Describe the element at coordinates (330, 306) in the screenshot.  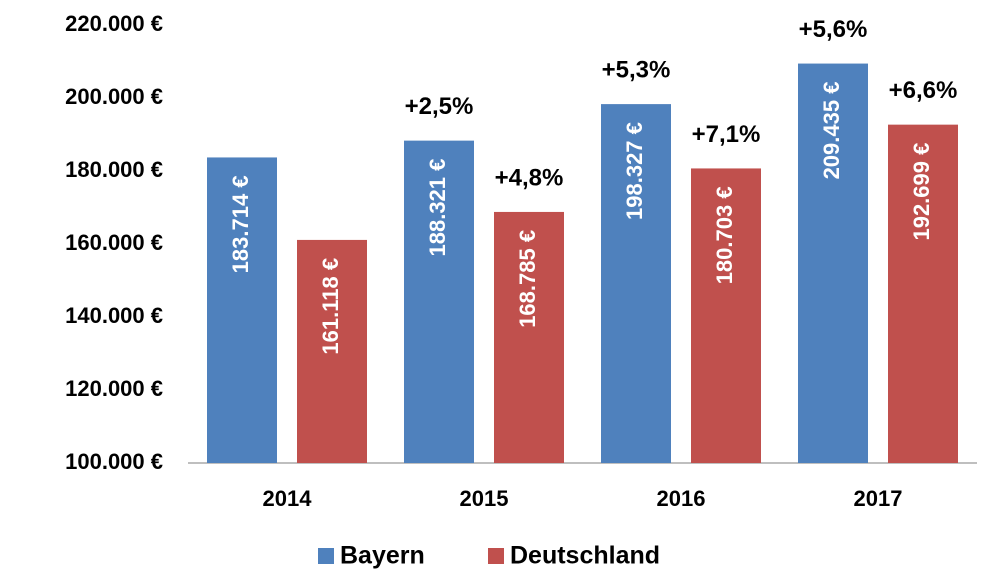
I see `value-label: 161.118 €` at that location.